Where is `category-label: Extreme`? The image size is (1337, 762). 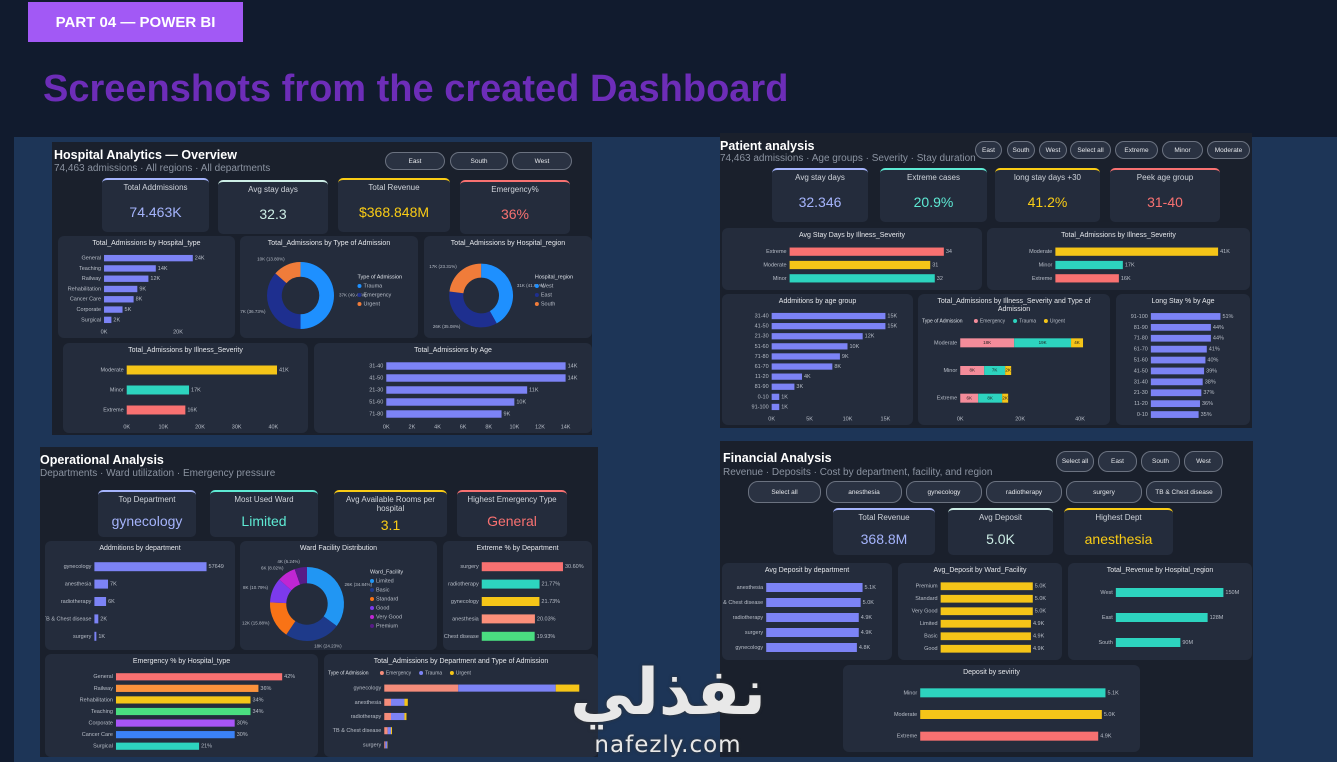 category-label: Extreme is located at coordinates (1042, 279).